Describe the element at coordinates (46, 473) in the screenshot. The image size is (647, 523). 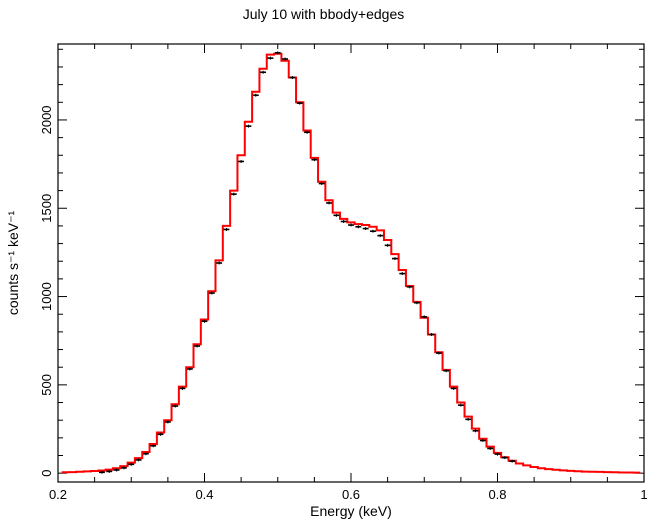
I see `y-tick-label: 0` at that location.